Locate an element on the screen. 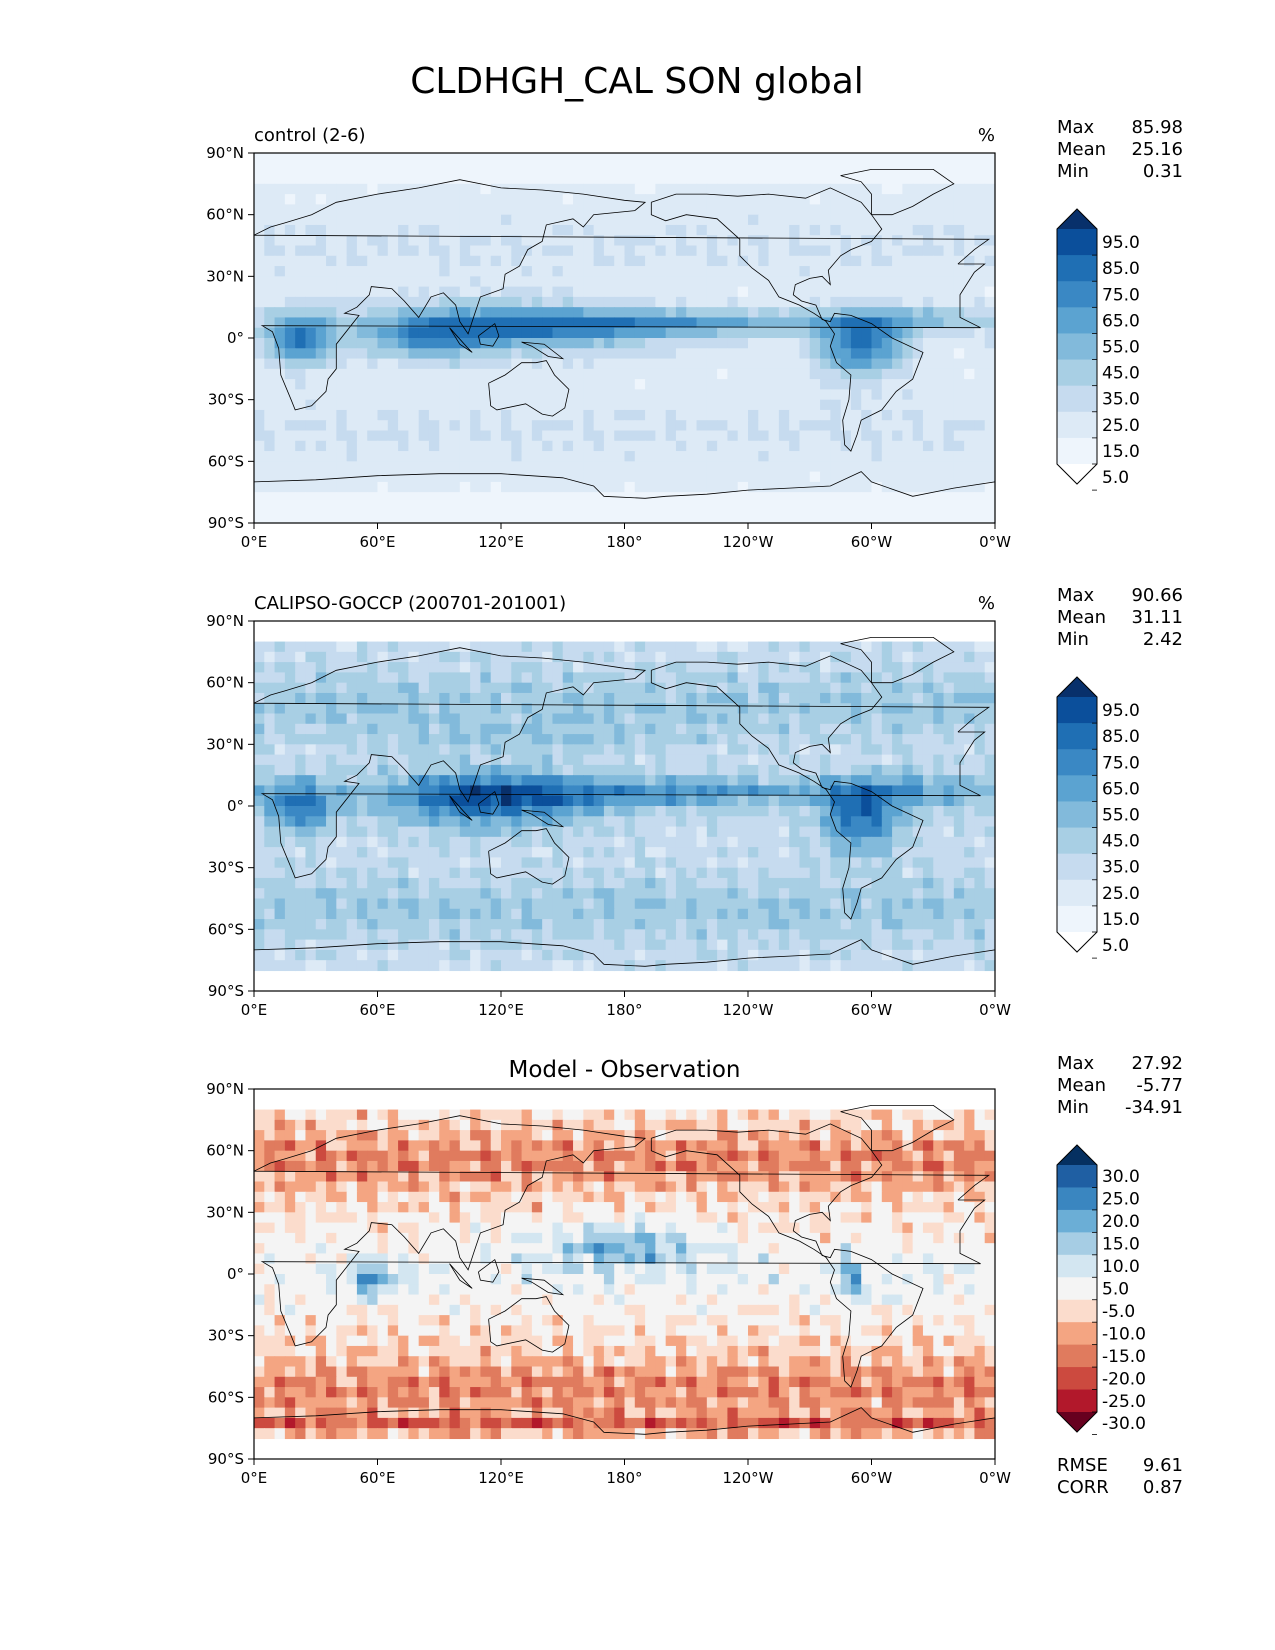  y-tick-label: 60°N is located at coordinates (225, 215).